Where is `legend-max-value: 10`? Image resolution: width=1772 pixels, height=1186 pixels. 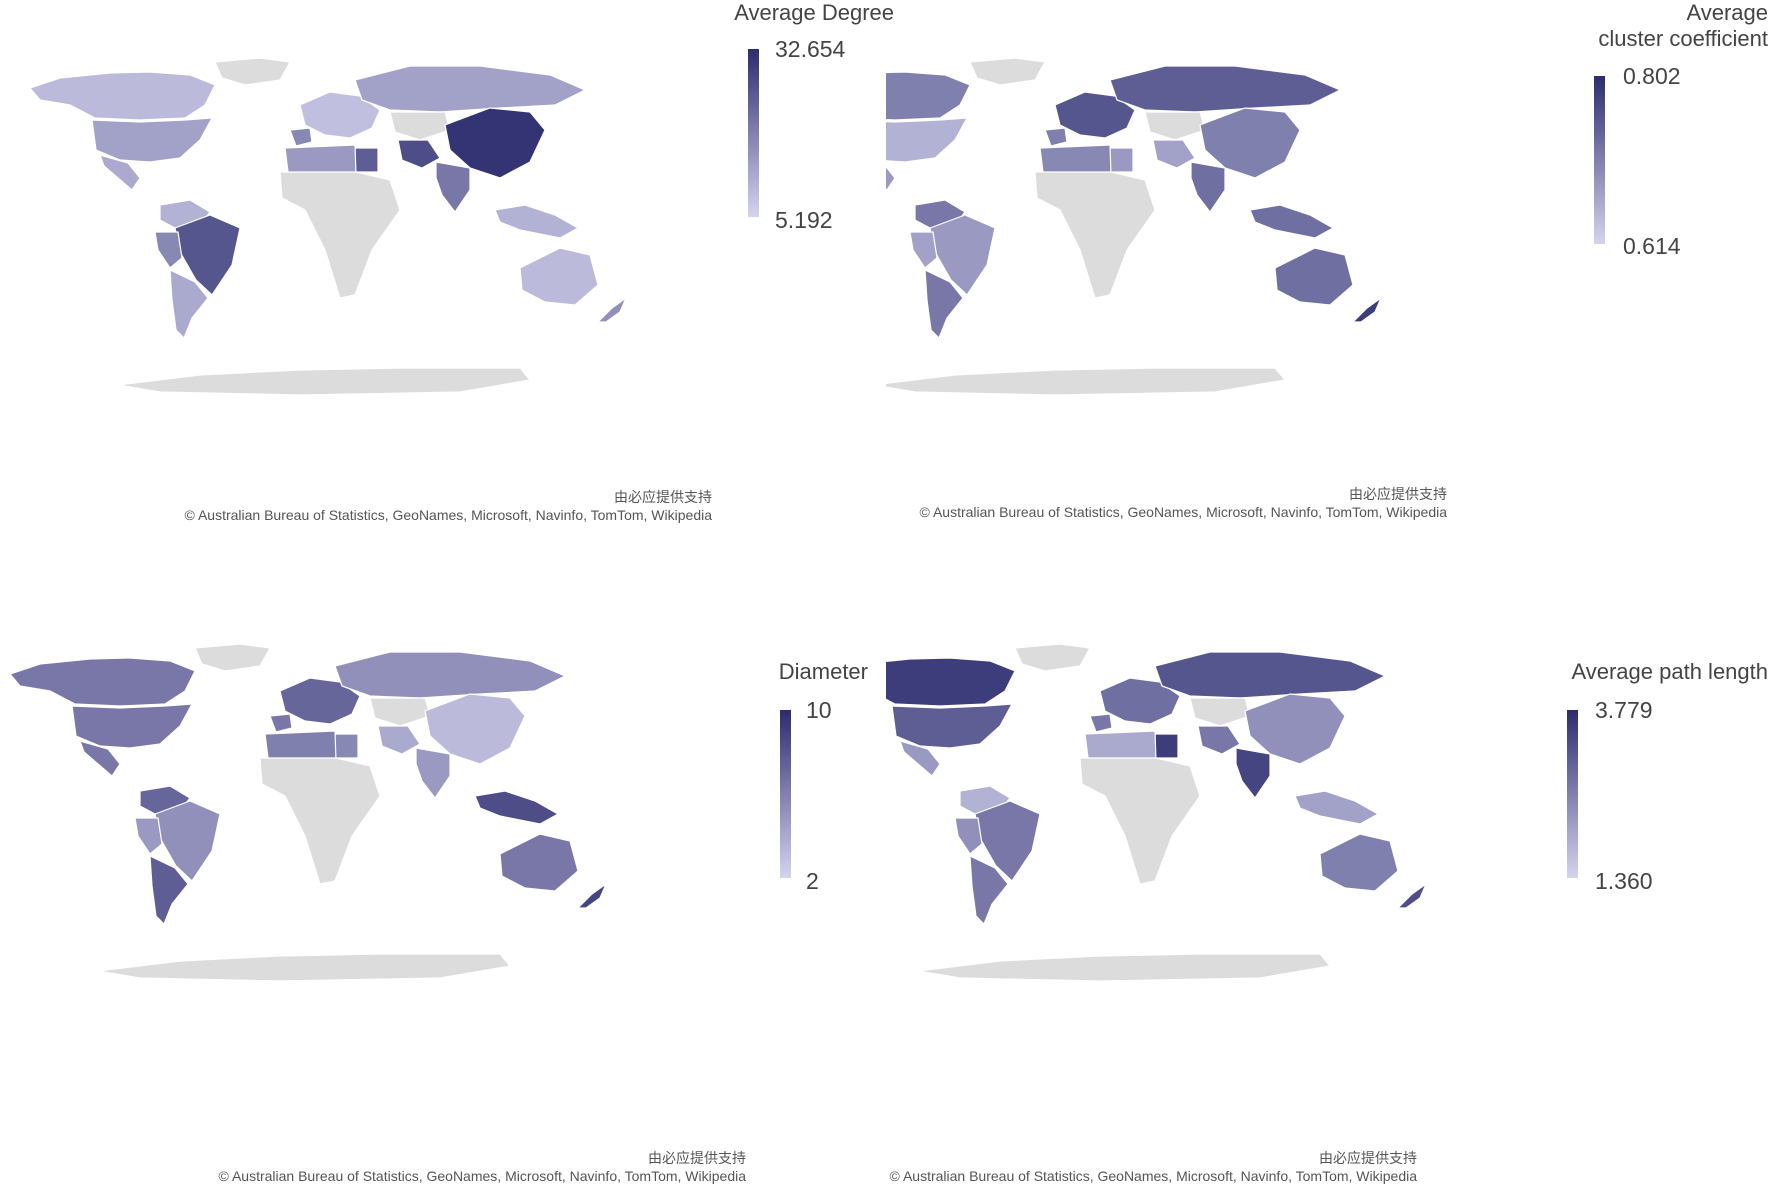
legend-max-value: 10 is located at coordinates (819, 710).